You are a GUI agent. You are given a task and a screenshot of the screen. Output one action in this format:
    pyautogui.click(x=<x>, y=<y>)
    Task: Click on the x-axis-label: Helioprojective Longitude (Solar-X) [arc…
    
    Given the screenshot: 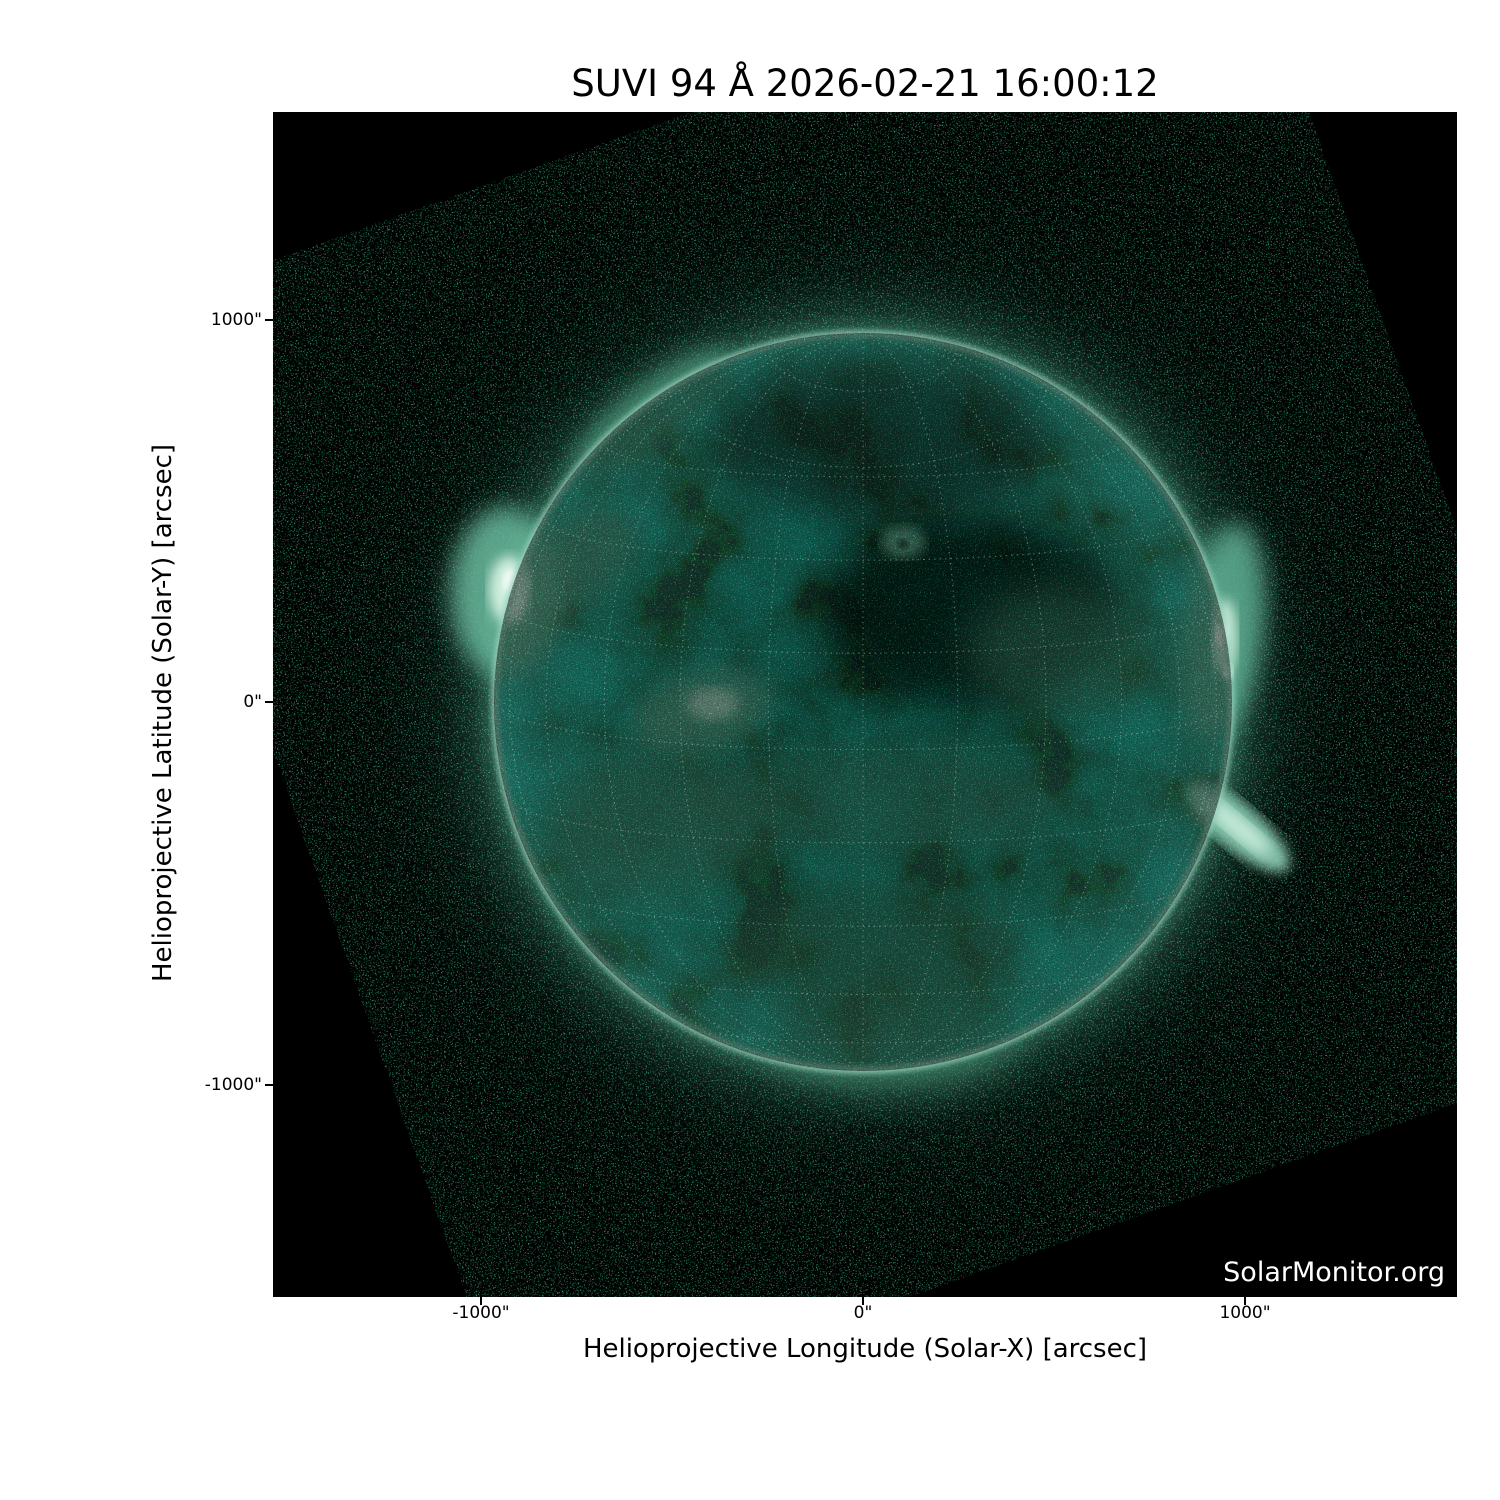 What is the action you would take?
    pyautogui.click(x=865, y=1349)
    